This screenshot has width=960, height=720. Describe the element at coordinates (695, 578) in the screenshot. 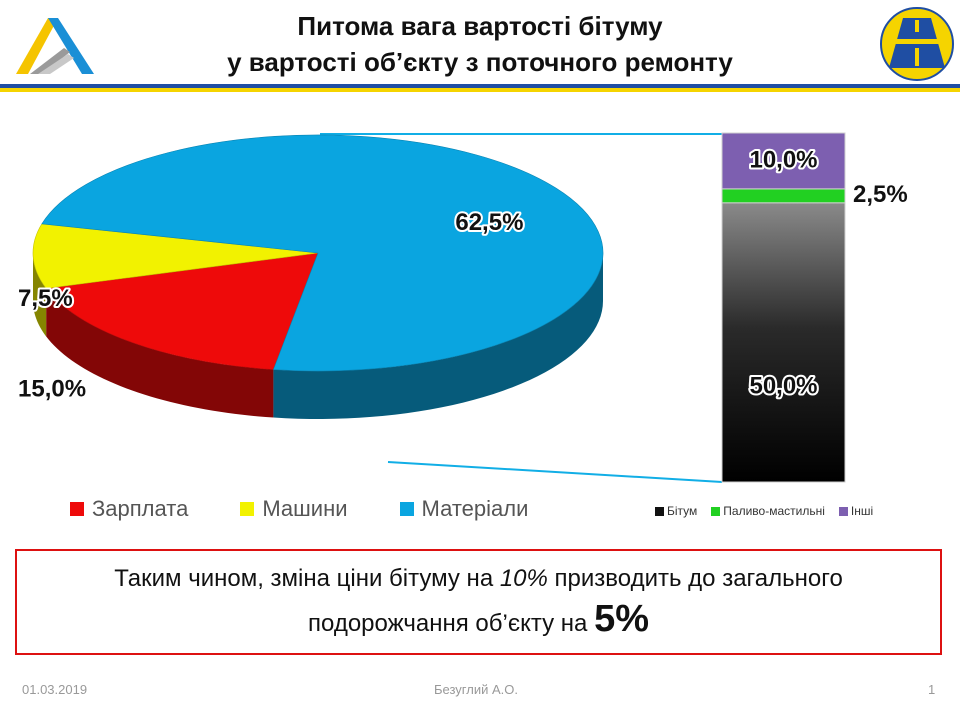

I see `conclusion-text-2: призводить до загального` at that location.